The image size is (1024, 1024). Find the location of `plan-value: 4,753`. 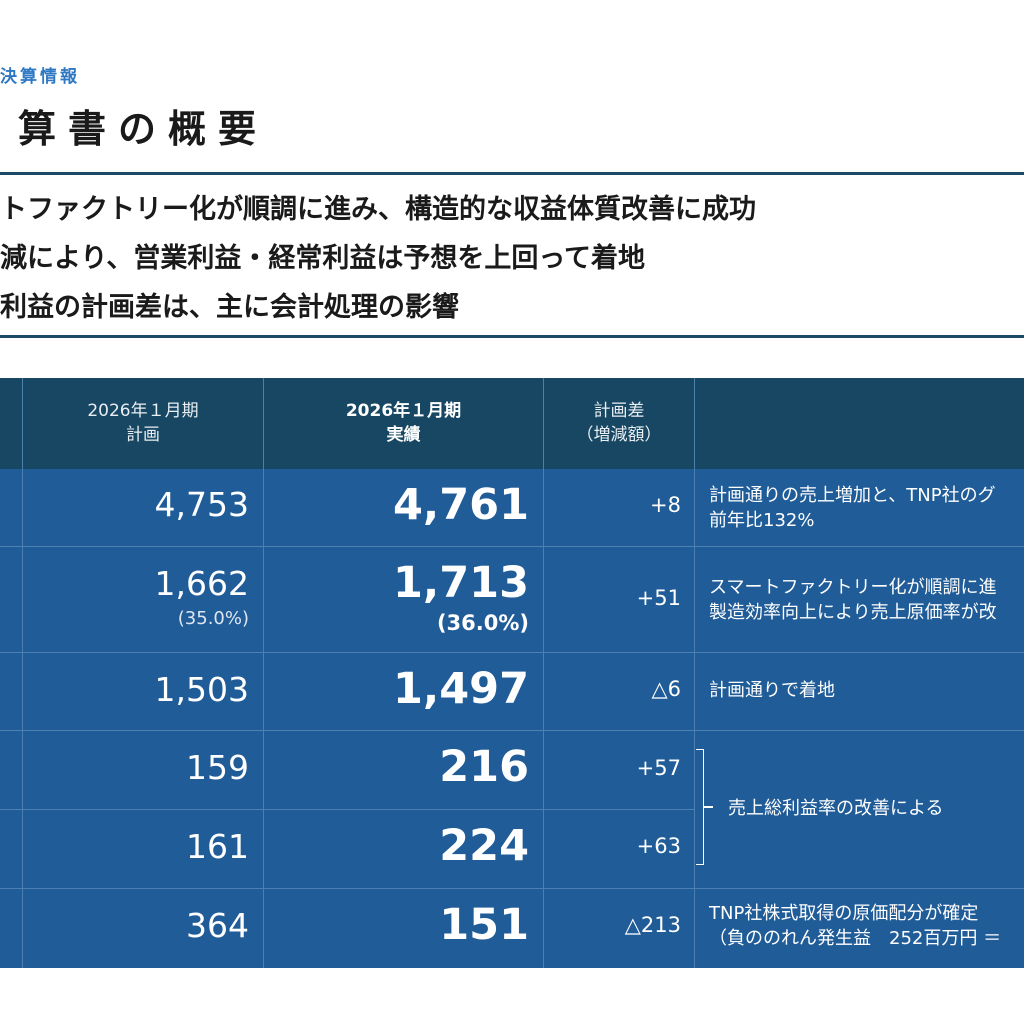

plan-value: 4,753 is located at coordinates (201, 504).